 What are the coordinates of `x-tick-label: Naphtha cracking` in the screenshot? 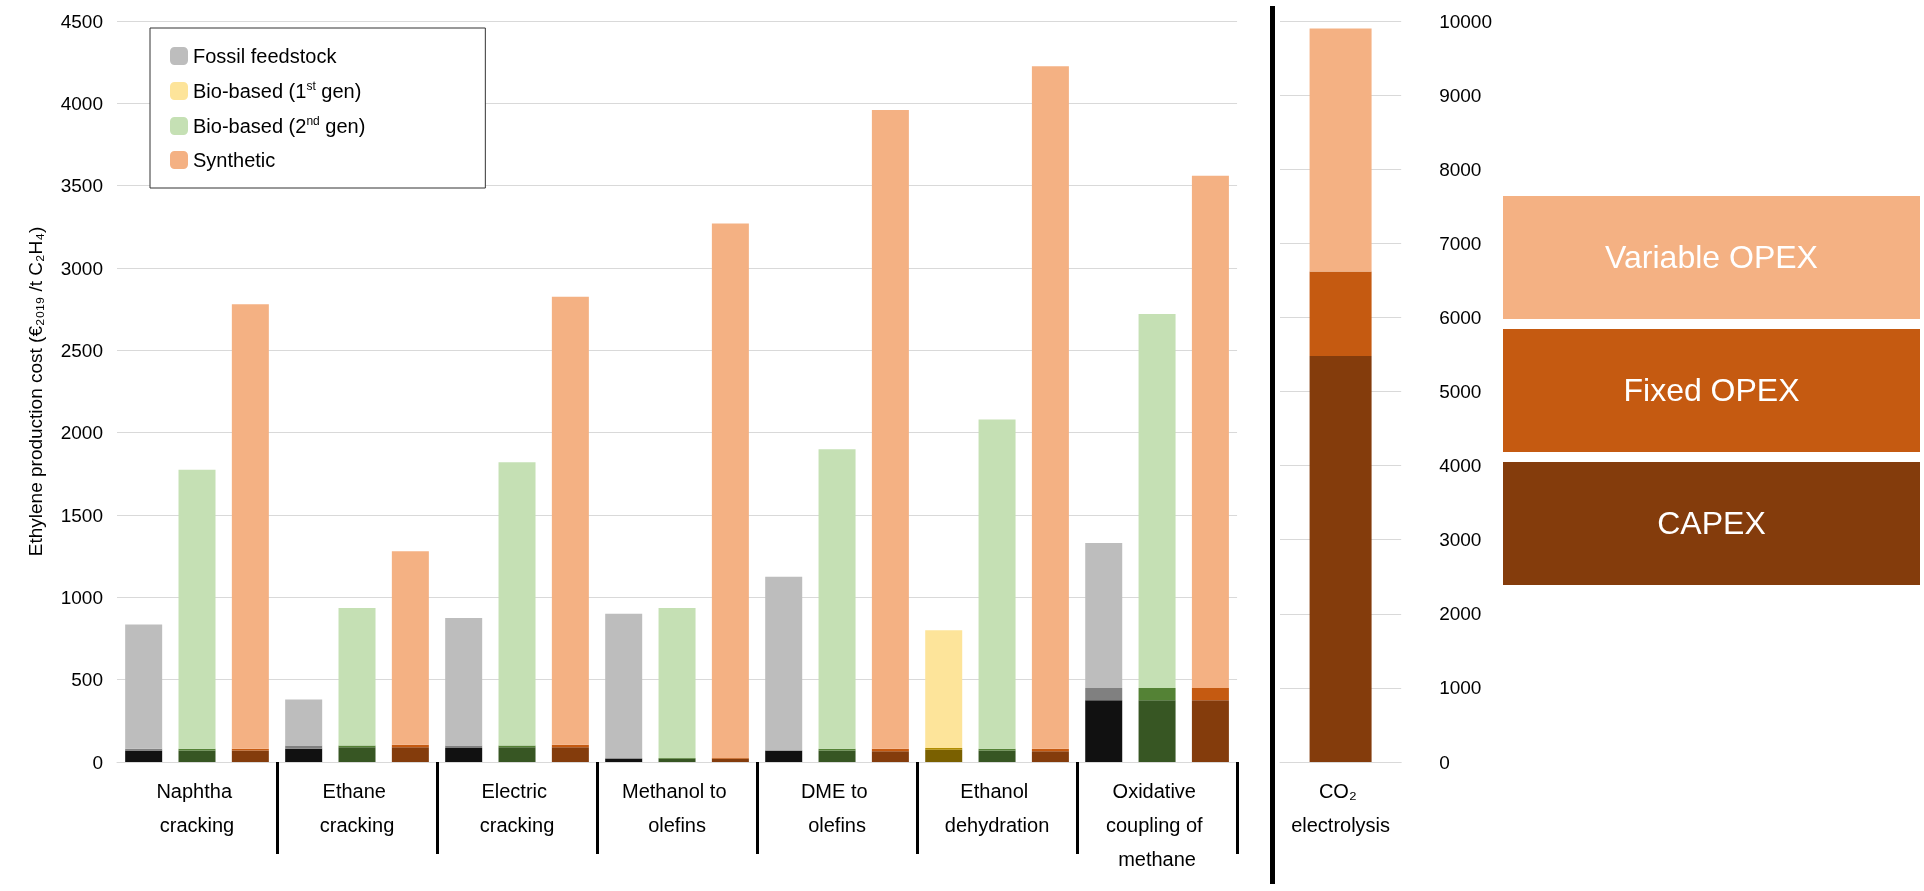 It's located at (197, 808).